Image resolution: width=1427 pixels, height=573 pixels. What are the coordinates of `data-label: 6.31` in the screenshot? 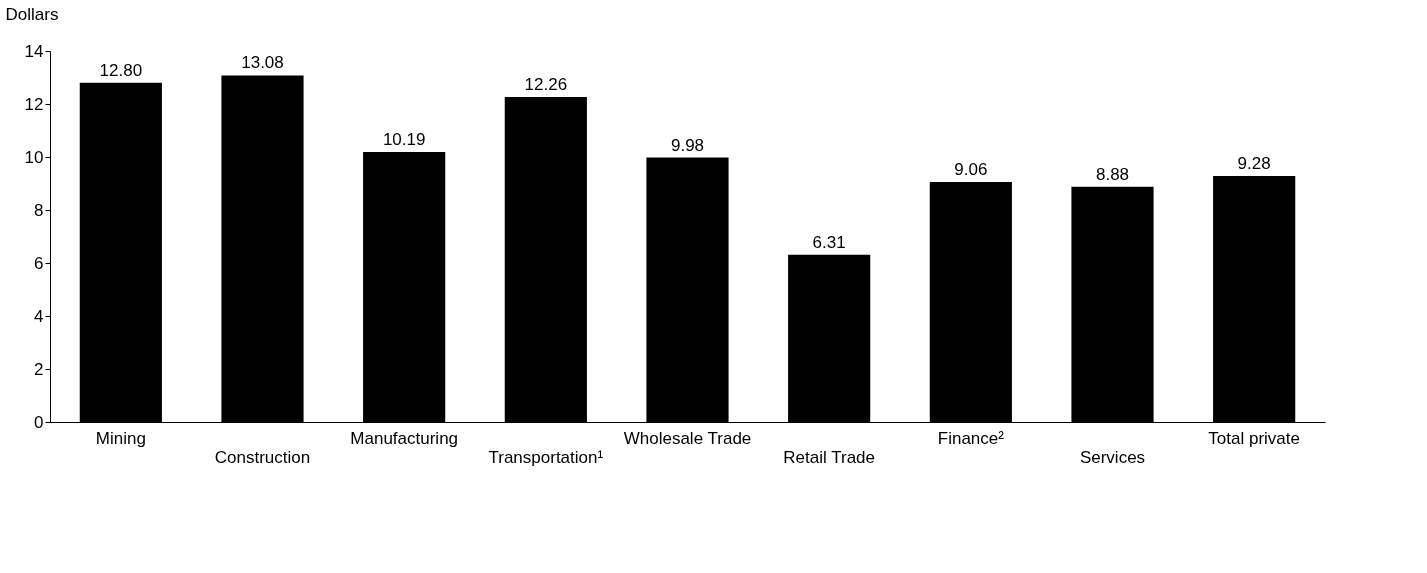 It's located at (829, 242).